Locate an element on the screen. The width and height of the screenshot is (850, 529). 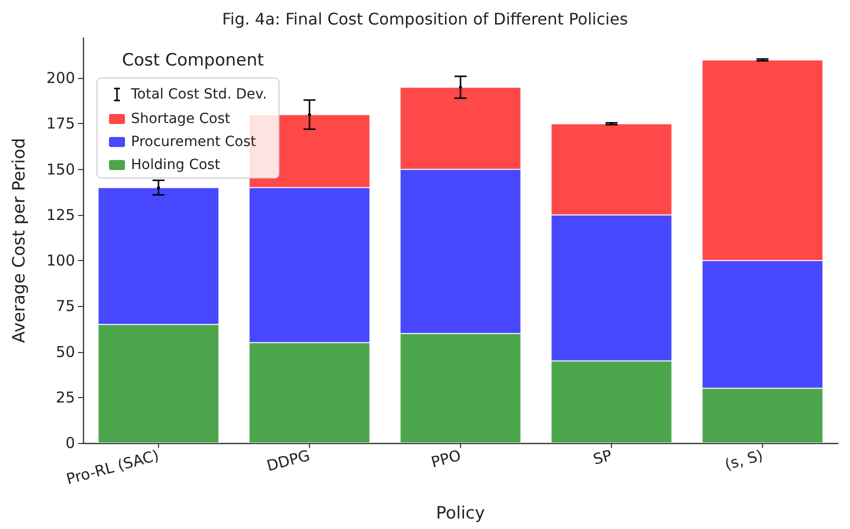
x-tick-label: SP is located at coordinates (602, 457).